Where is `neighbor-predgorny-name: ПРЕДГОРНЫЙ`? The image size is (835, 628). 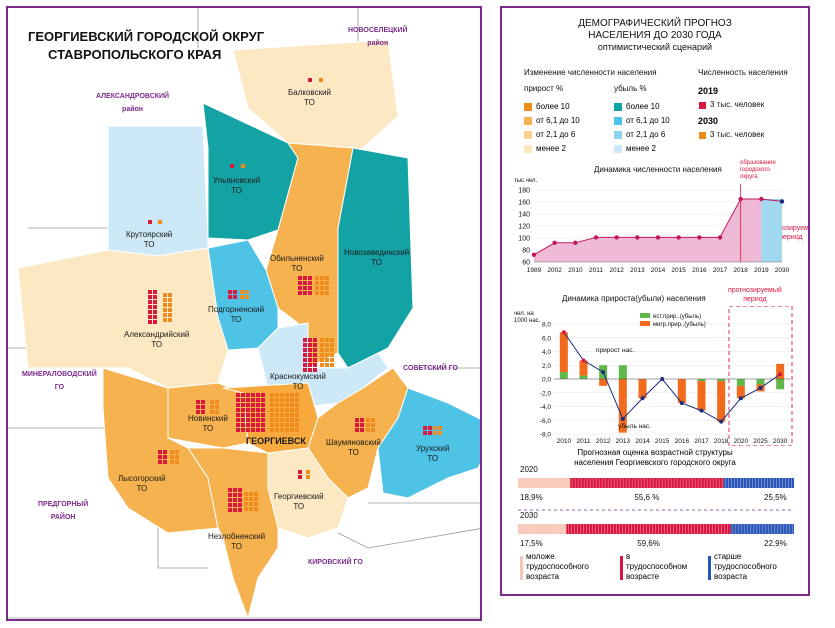 neighbor-predgorny-name: ПРЕДГОРНЫЙ is located at coordinates (63, 504).